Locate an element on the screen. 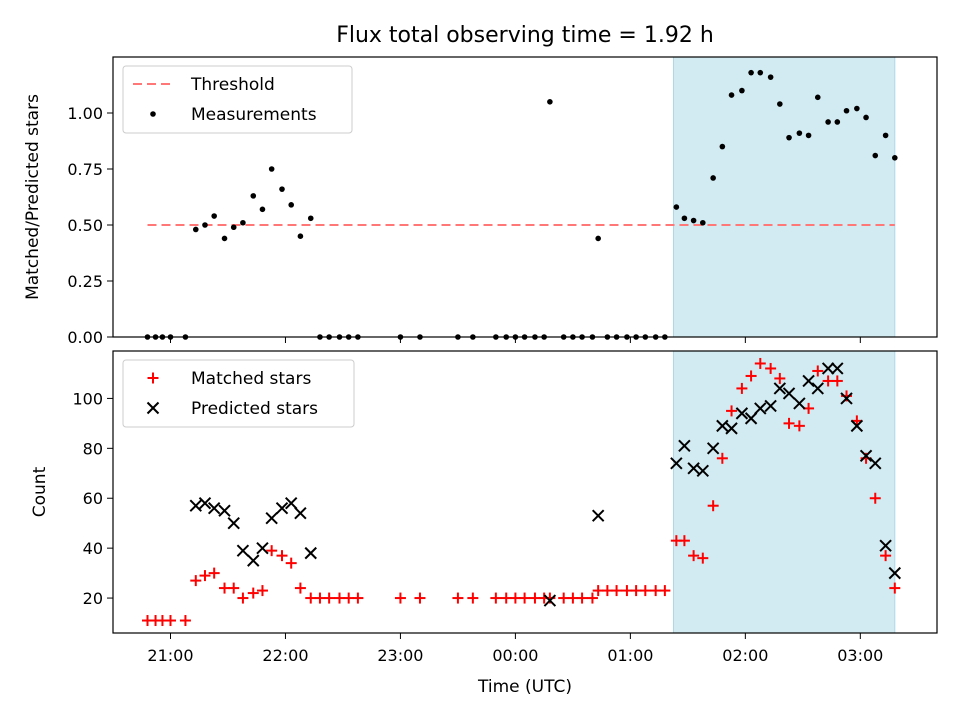  legend-matched-swatch is located at coordinates (153, 378).